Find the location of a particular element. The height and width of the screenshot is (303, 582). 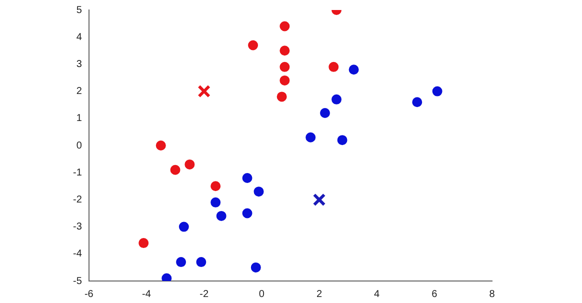

y-tick-label: 5 is located at coordinates (79, 10).